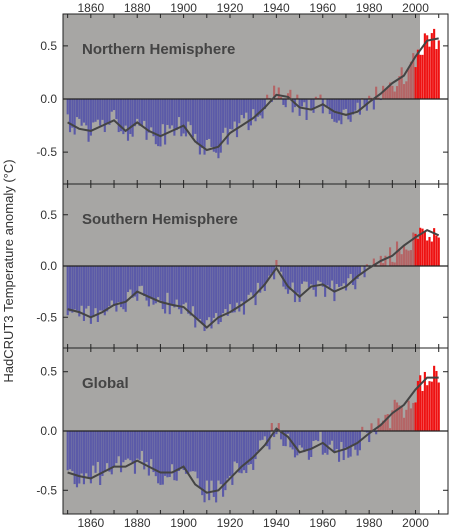 The image size is (460, 531). I want to click on x-tick-label: 1880, so click(137, 523).